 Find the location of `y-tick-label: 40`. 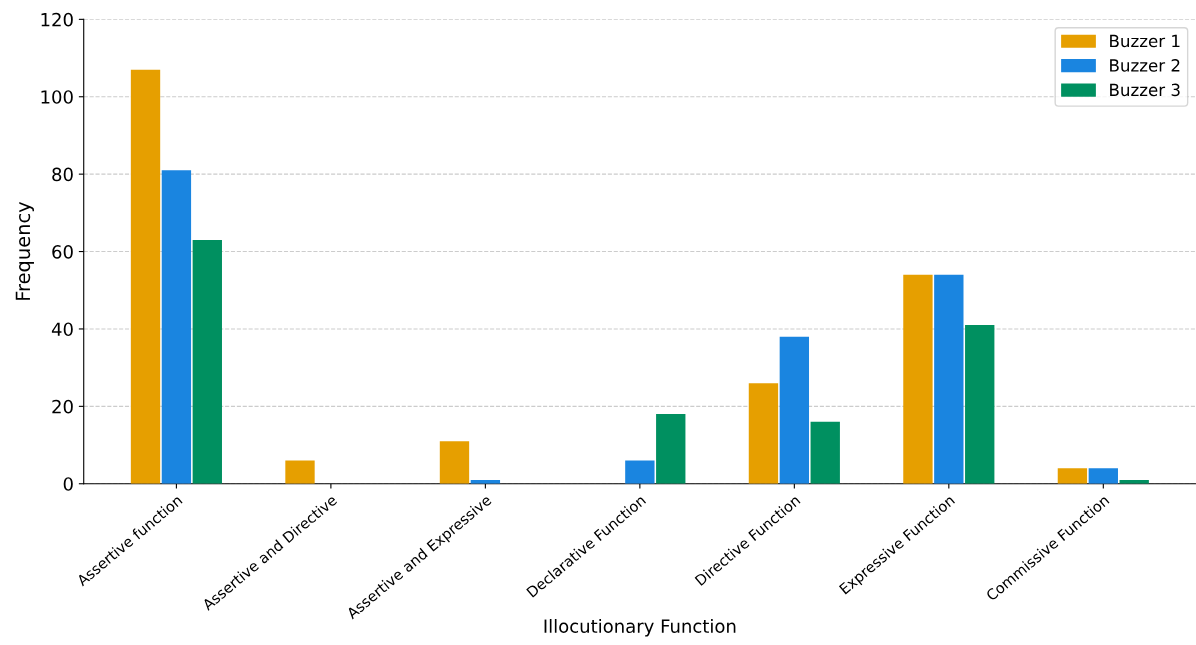

y-tick-label: 40 is located at coordinates (62, 329).